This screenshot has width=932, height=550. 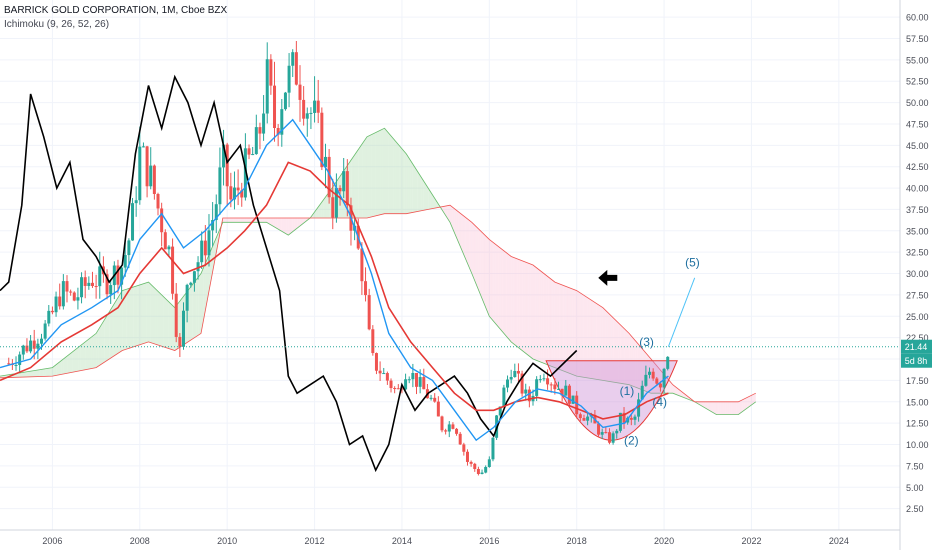 What do you see at coordinates (917, 124) in the screenshot?
I see `y-tick-label: 47.50` at bounding box center [917, 124].